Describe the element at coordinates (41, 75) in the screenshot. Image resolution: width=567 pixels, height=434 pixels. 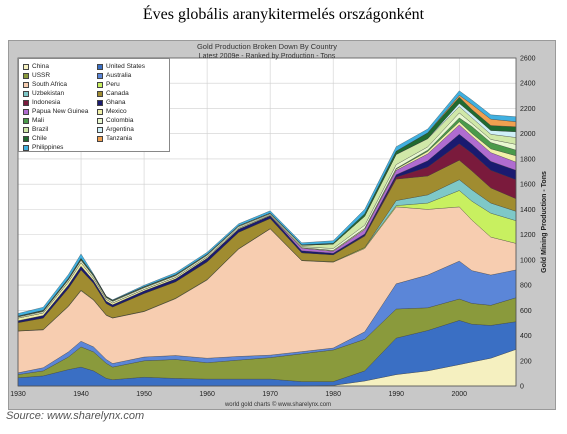
I see `legend-label: USSR` at that location.